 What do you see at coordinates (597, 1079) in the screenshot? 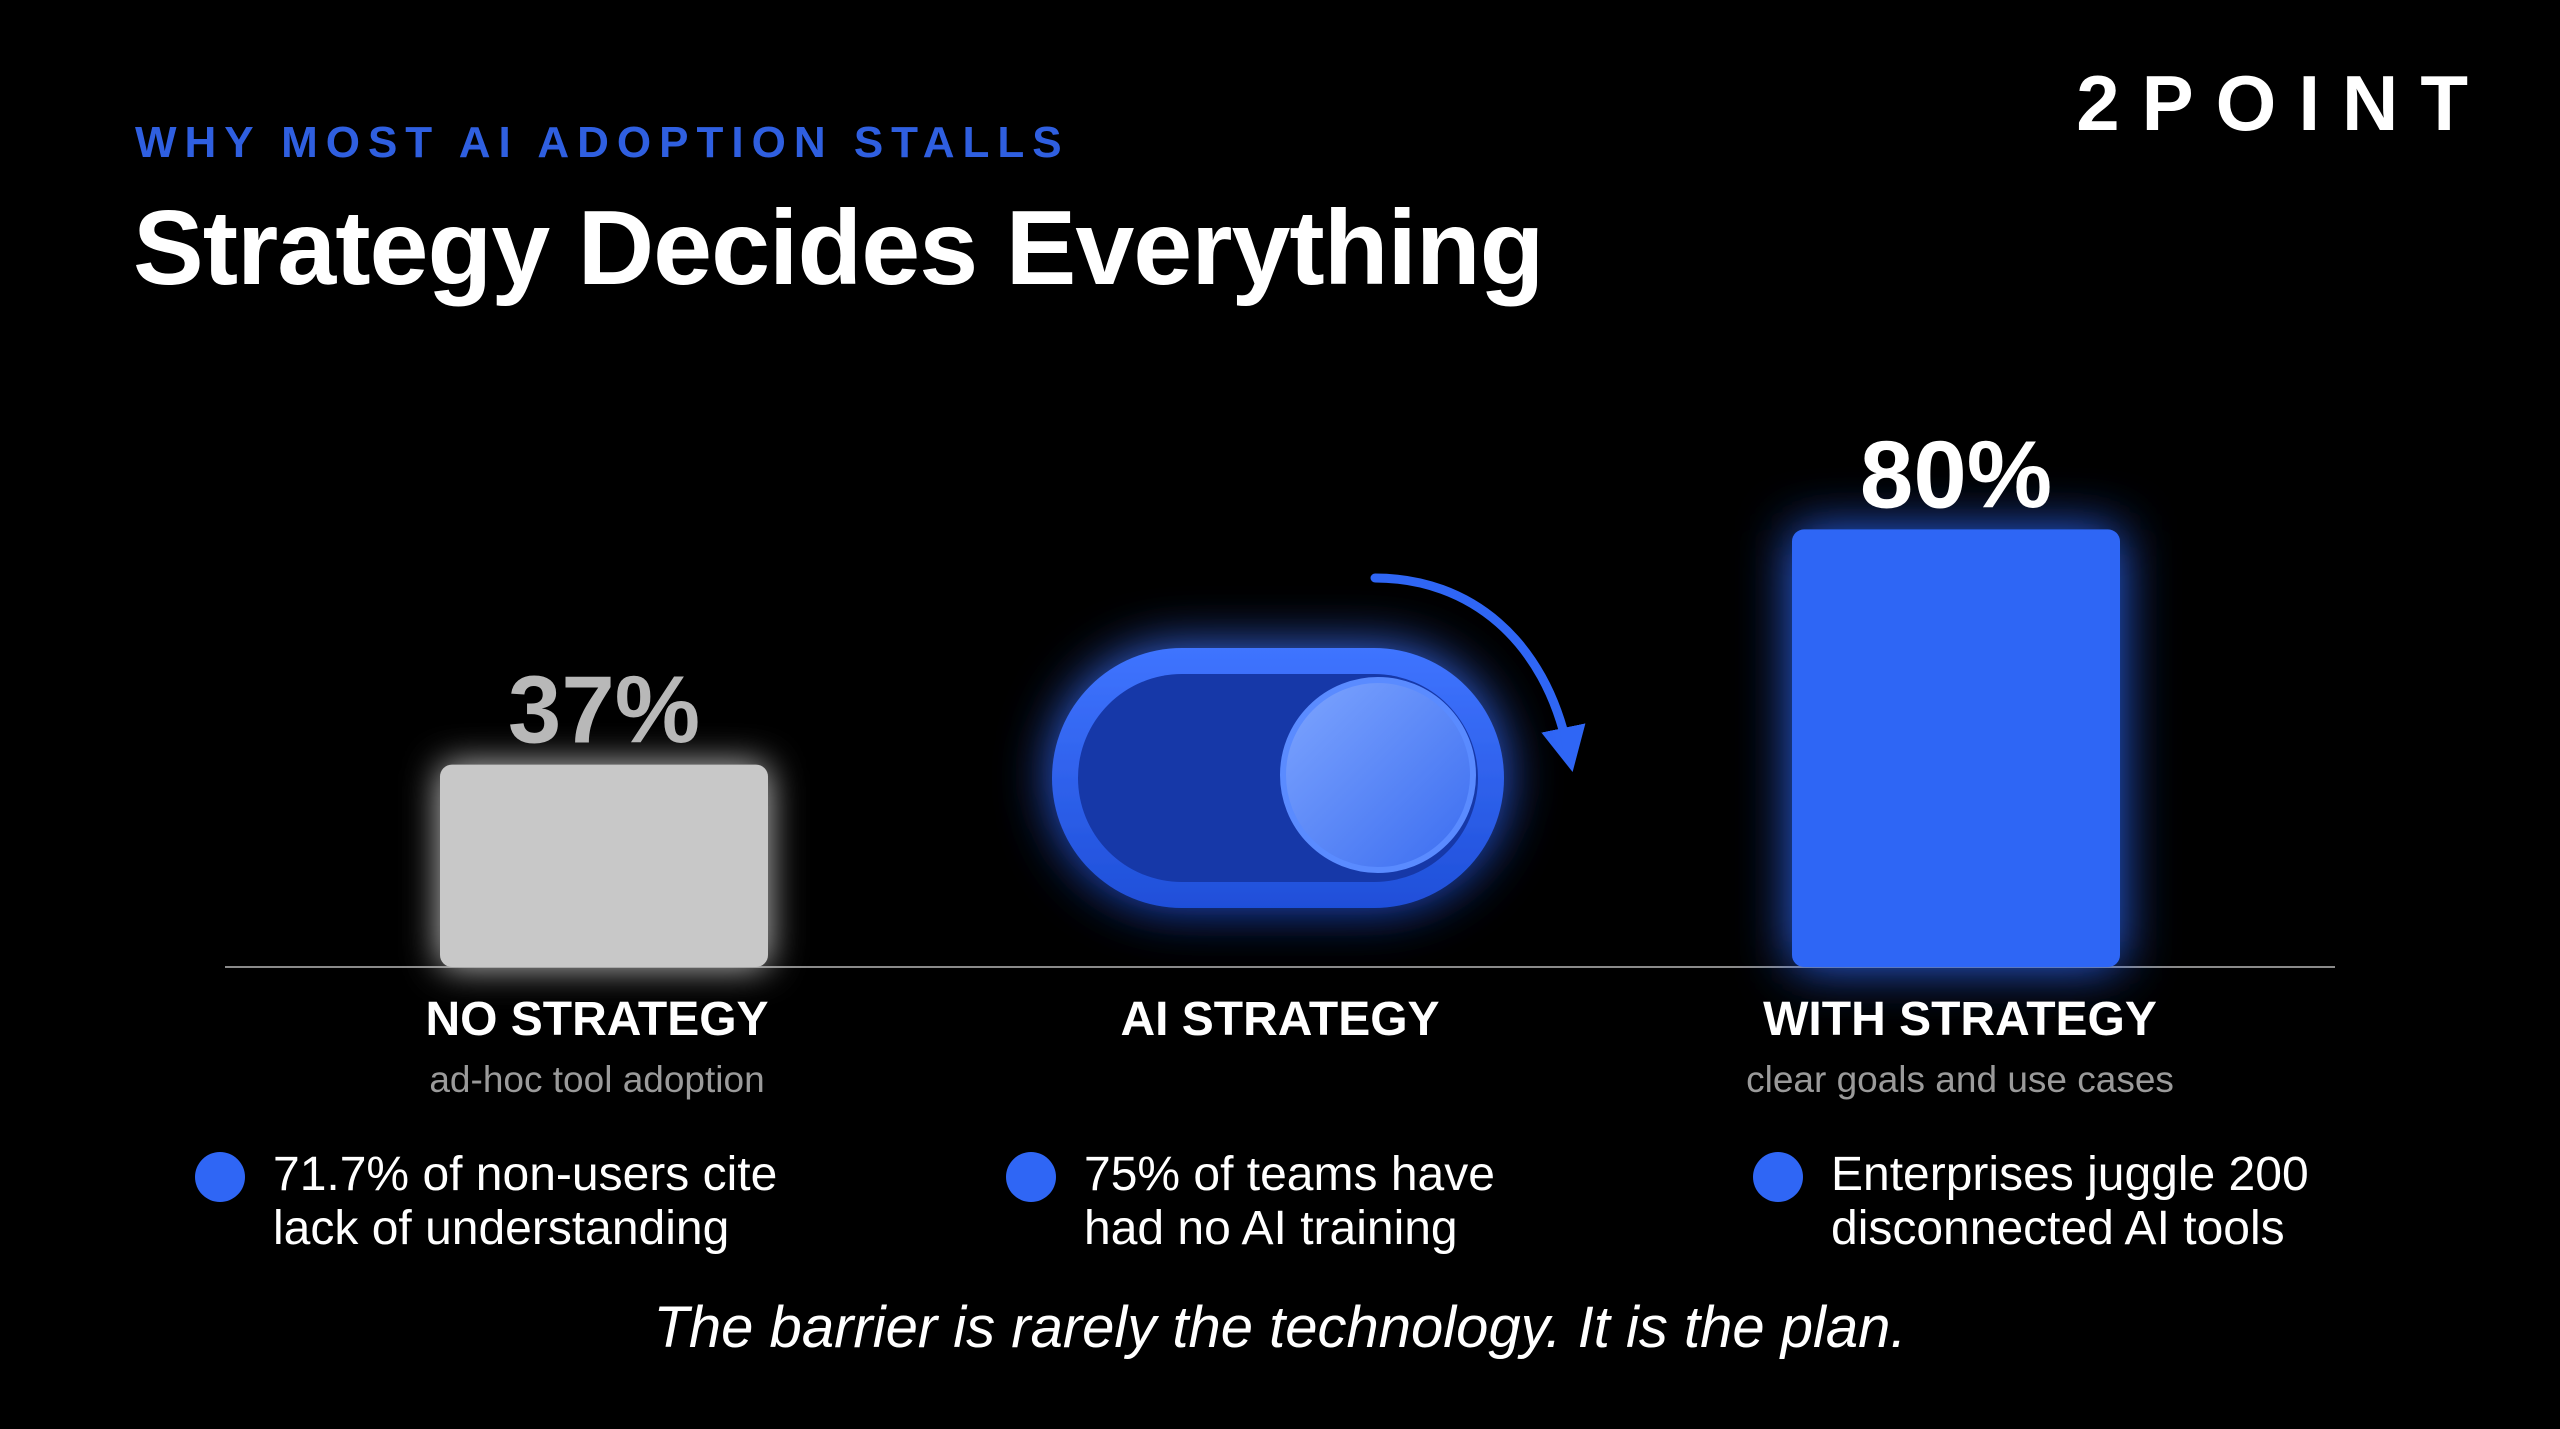
I see `category-sublabel: ad-hoc tool adoption` at bounding box center [597, 1079].